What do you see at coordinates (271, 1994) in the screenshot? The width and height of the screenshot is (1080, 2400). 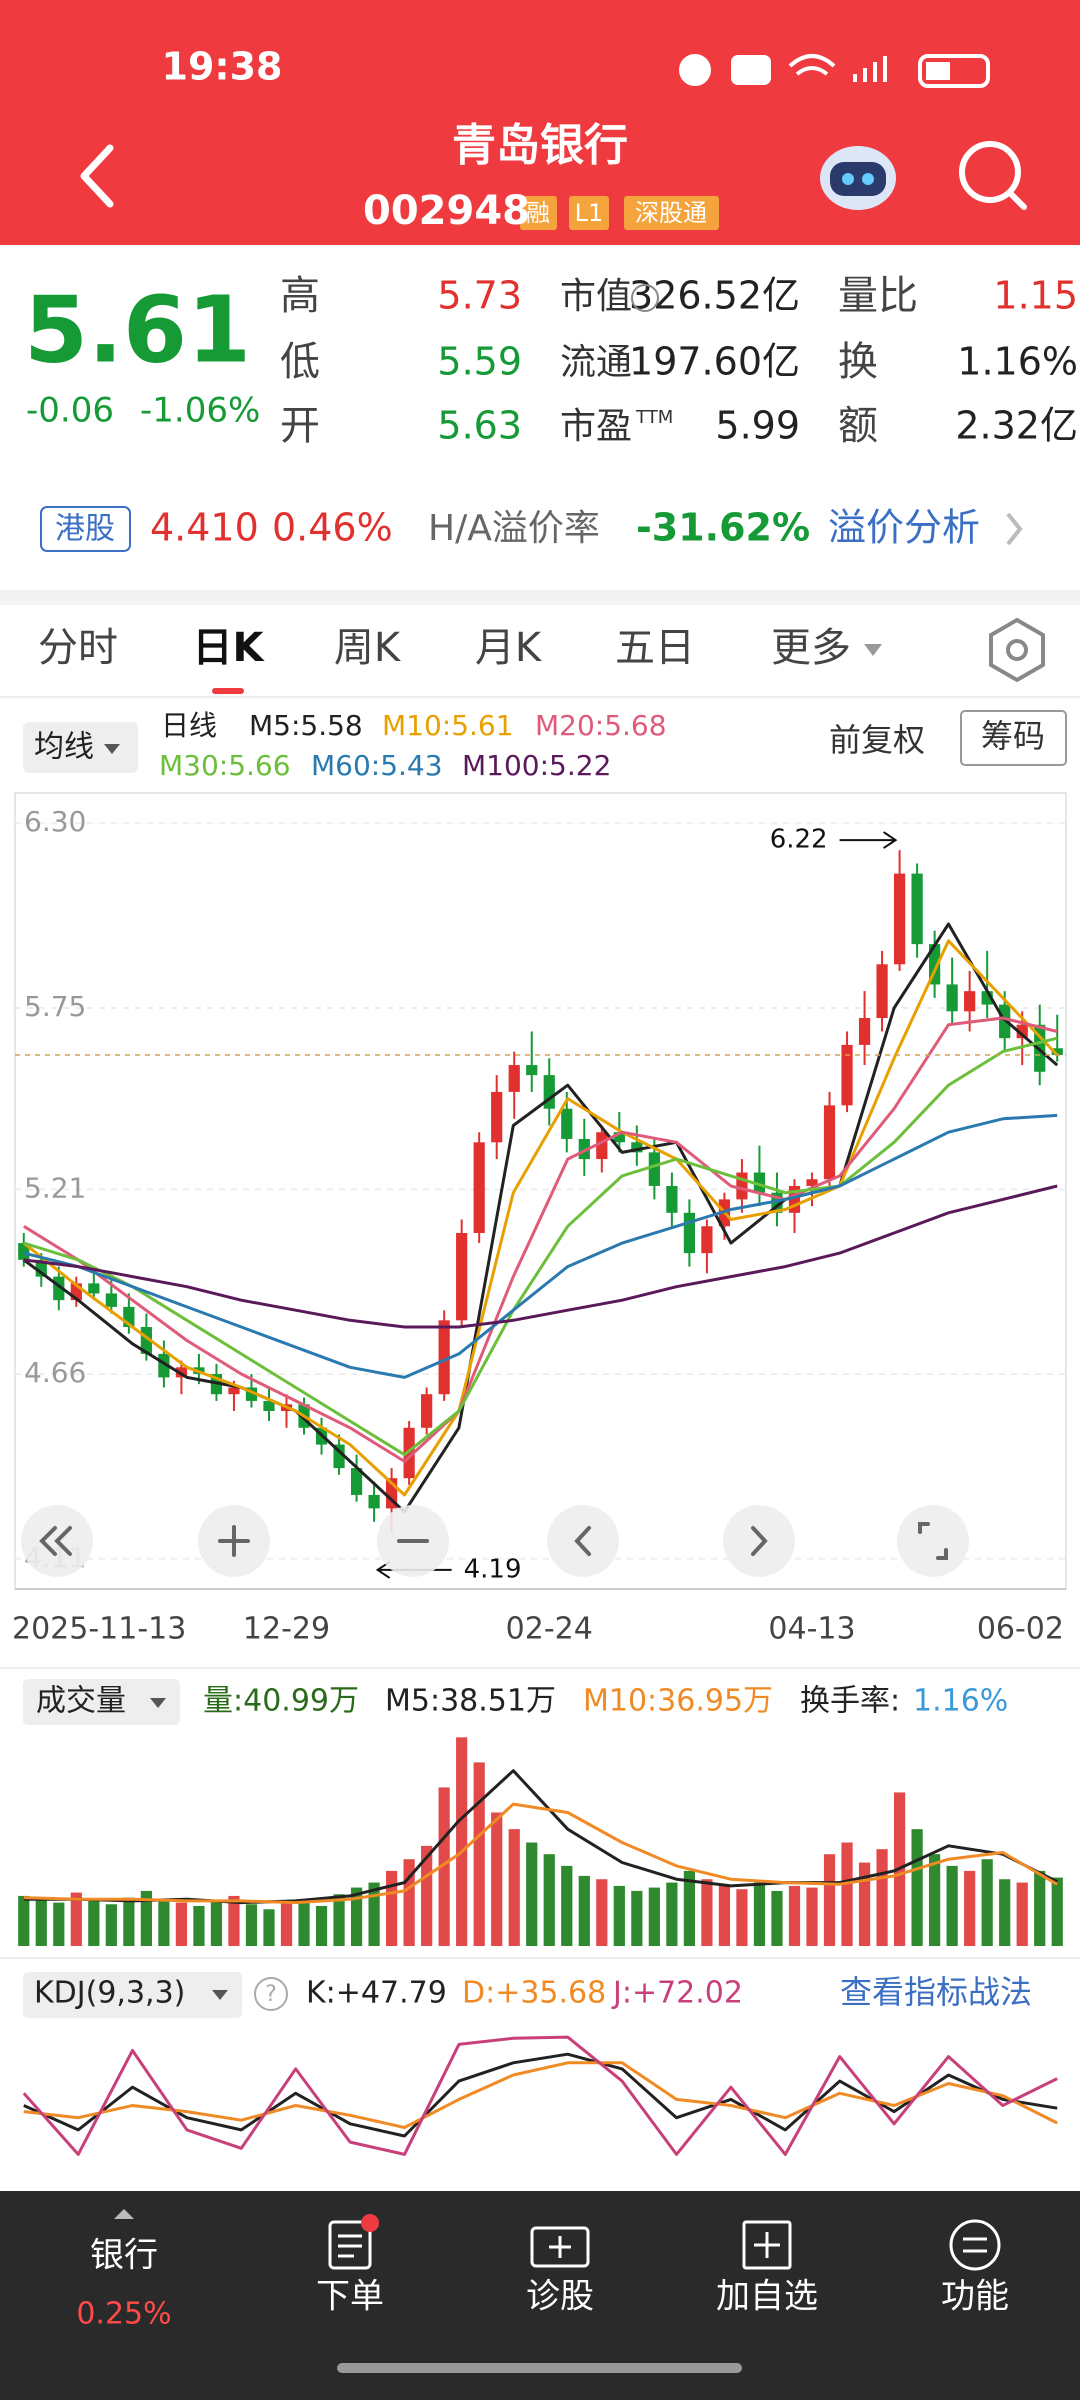 I see `help-icon` at bounding box center [271, 1994].